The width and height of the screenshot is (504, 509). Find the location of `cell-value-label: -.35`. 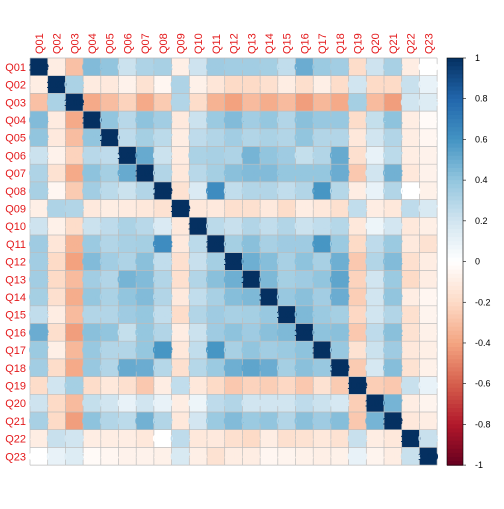

cell-value-label: -.35 is located at coordinates (216, 103).